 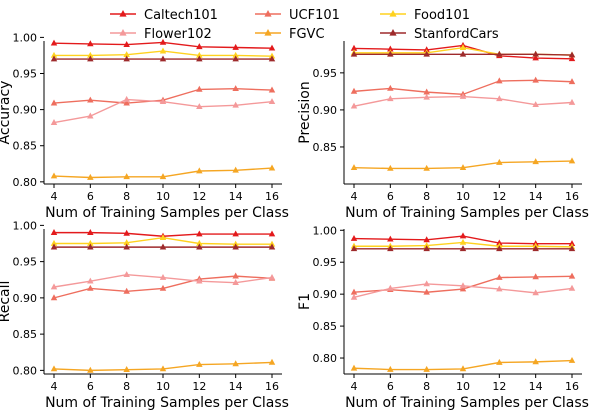 What do you see at coordinates (178, 34) in the screenshot?
I see `legend-label: Flower102` at bounding box center [178, 34].